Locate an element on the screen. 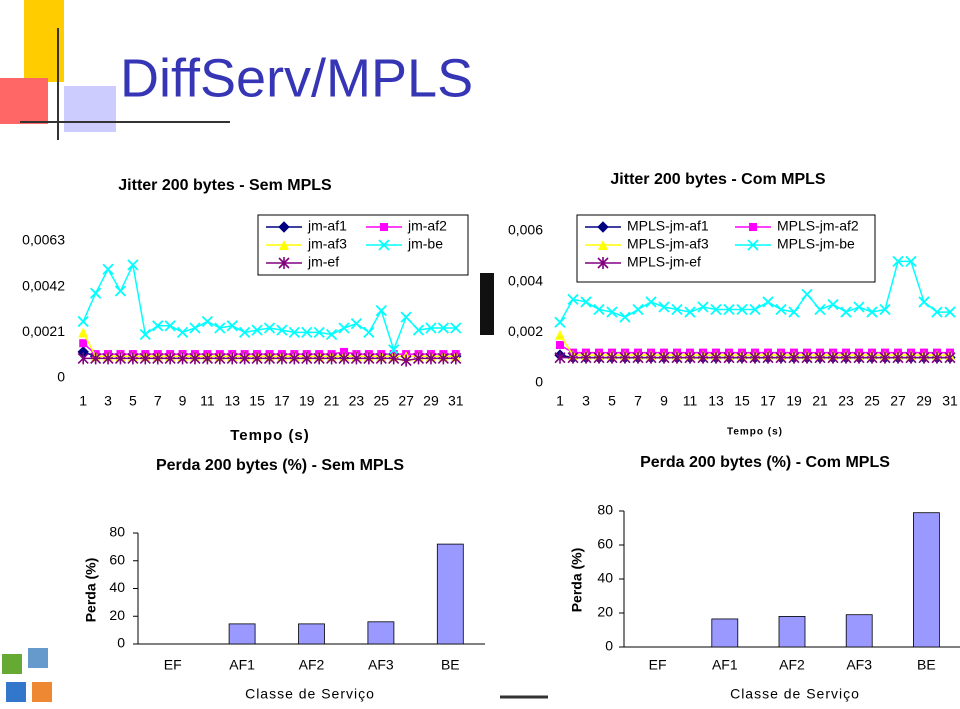  x-tick-label: 7 is located at coordinates (158, 401).